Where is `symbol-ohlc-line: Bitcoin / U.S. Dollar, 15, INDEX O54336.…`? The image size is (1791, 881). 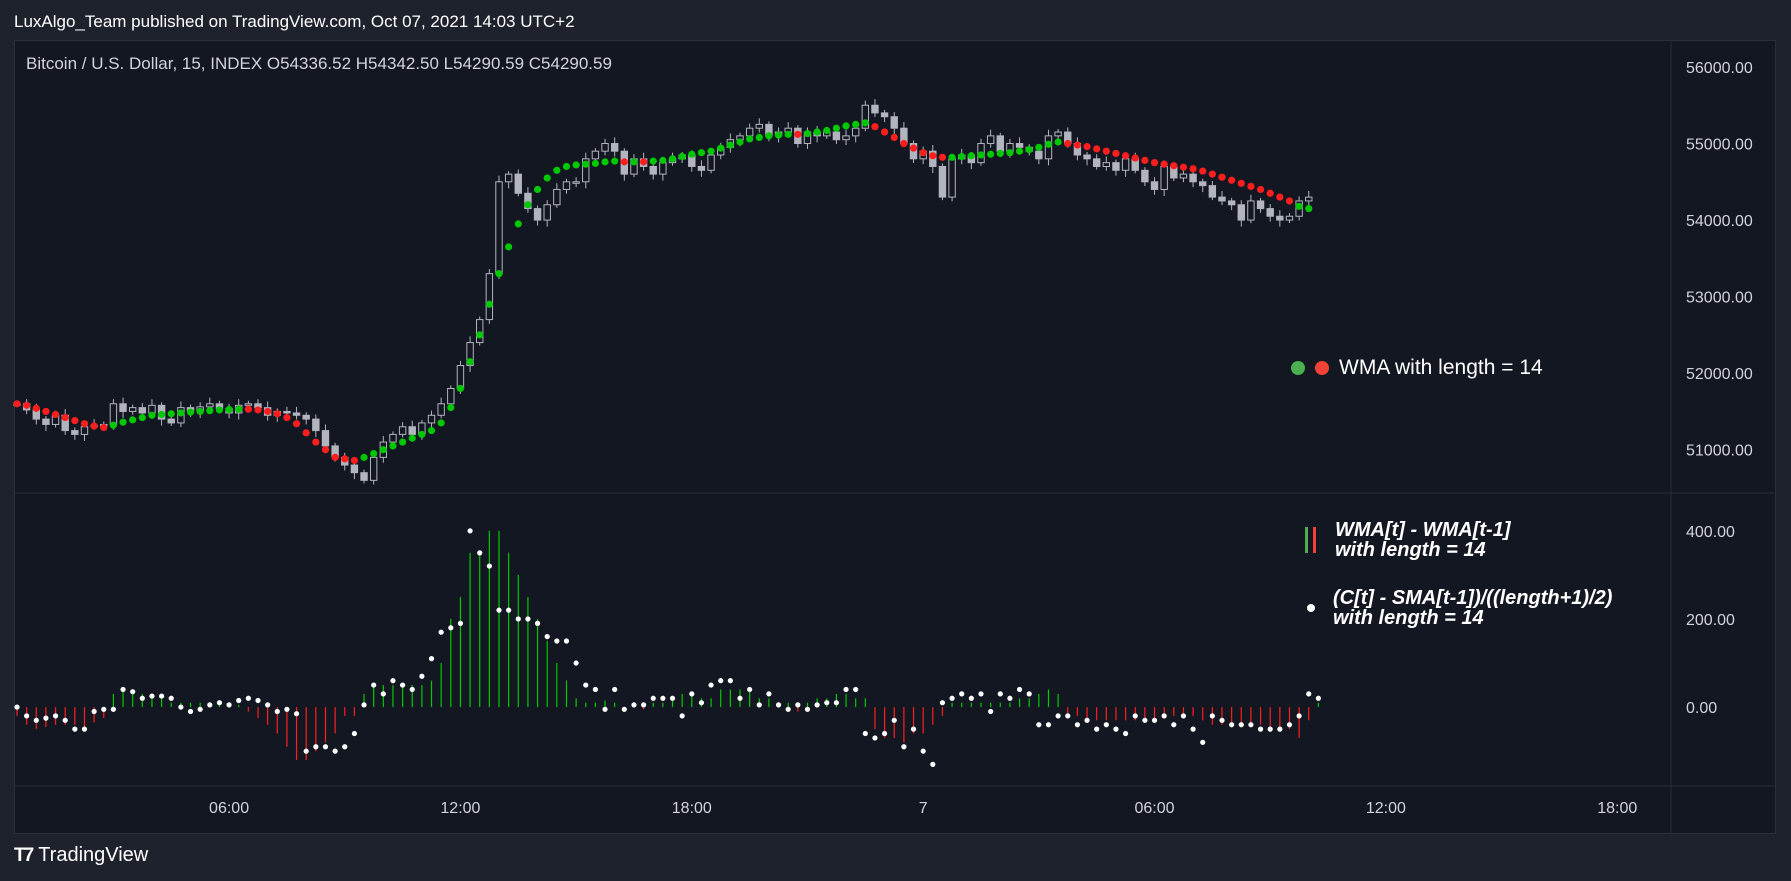
symbol-ohlc-line: Bitcoin / U.S. Dollar, 15, INDEX O54336.… is located at coordinates (319, 63).